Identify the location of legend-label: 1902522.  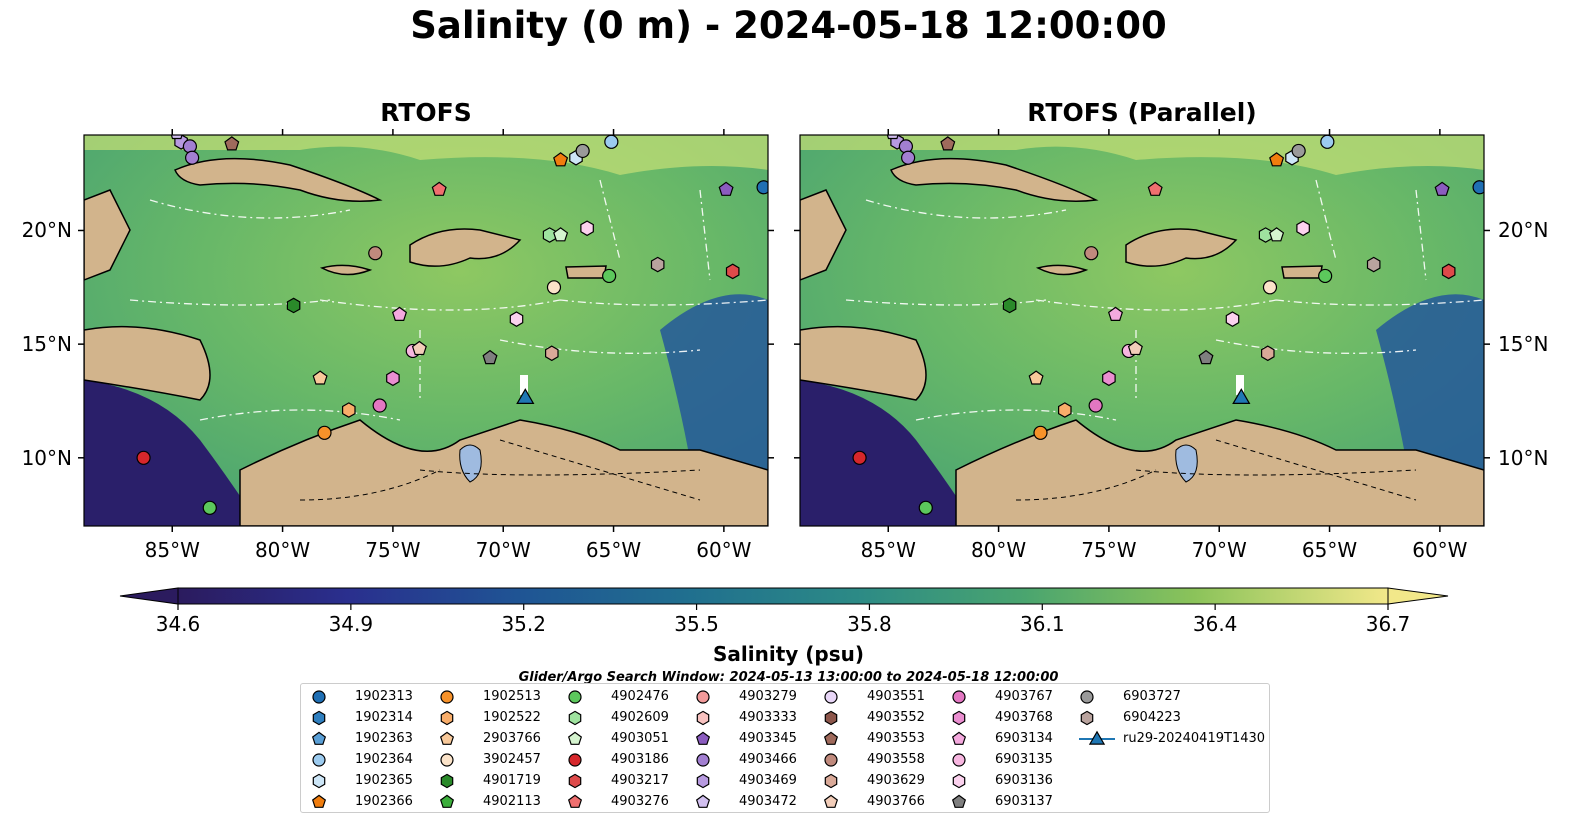
(512, 717).